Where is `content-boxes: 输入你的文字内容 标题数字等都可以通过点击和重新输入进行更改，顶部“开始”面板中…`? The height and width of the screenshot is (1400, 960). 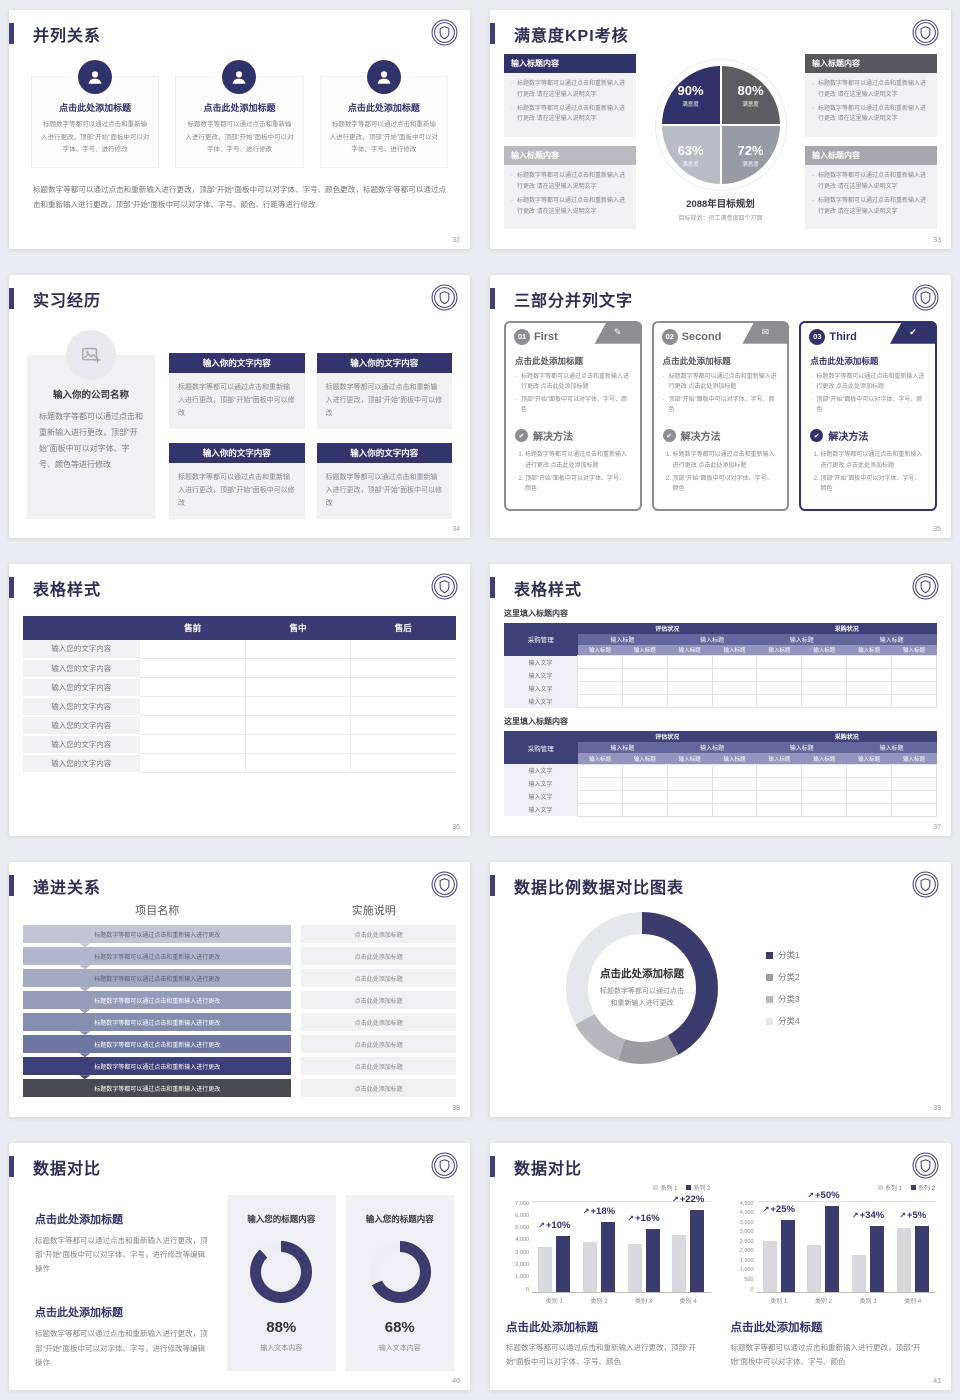 content-boxes: 输入你的文字内容 标题数字等都可以通过点击和重新输入进行更改，顶部“开始”面板中… is located at coordinates (310, 435).